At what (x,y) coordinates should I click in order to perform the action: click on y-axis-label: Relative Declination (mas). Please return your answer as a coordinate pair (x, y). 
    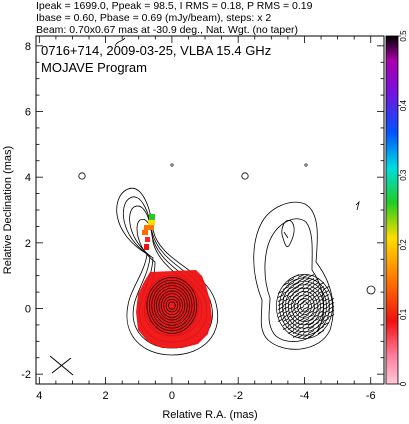
    Looking at the image, I should click on (8, 210).